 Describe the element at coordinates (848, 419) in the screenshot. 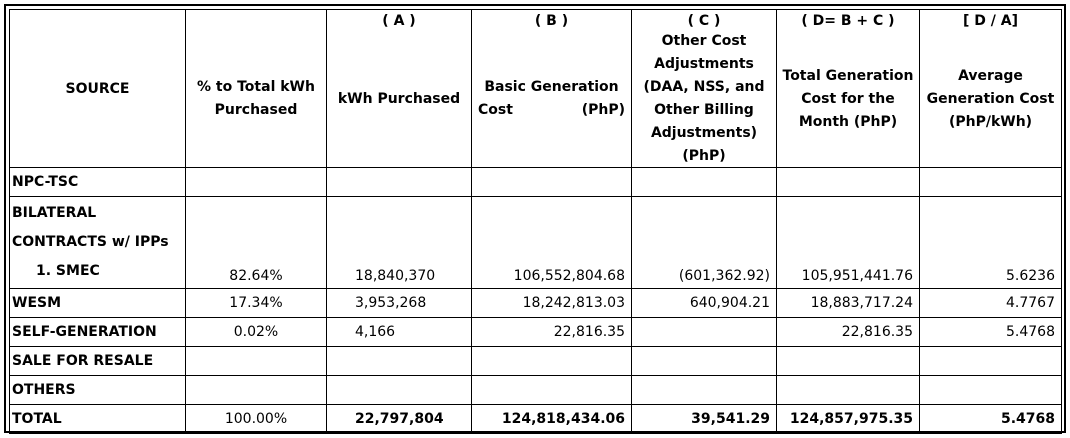

I see `cell-total: 124,857,975.35` at that location.